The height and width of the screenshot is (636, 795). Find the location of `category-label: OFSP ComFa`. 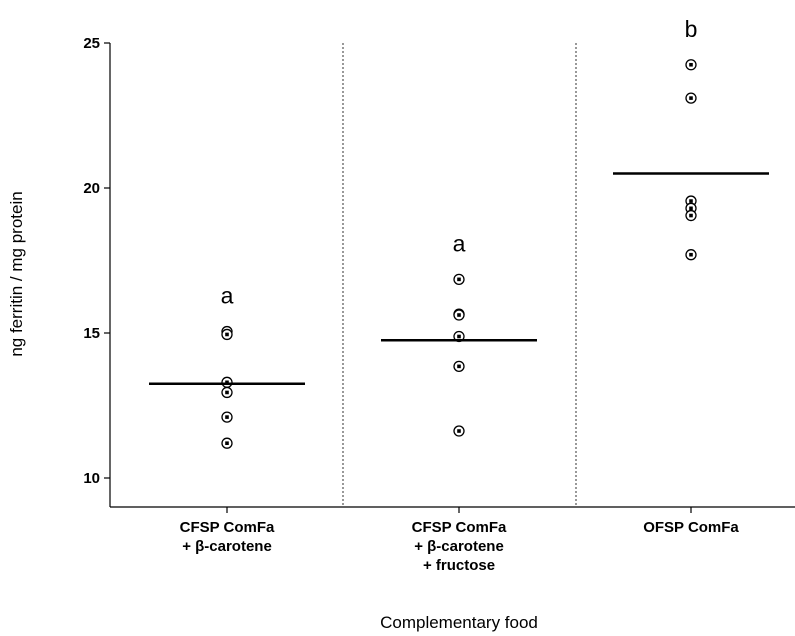

category-label: OFSP ComFa is located at coordinates (691, 527).